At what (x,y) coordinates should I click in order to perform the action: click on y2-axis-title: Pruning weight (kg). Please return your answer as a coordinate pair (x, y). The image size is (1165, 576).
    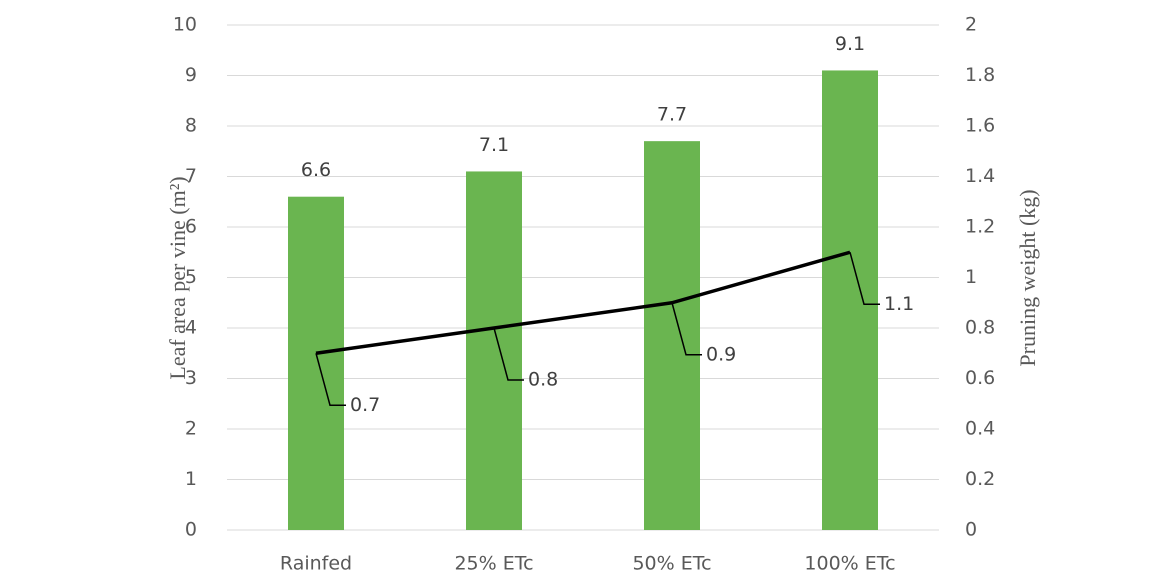
    Looking at the image, I should click on (1027, 277).